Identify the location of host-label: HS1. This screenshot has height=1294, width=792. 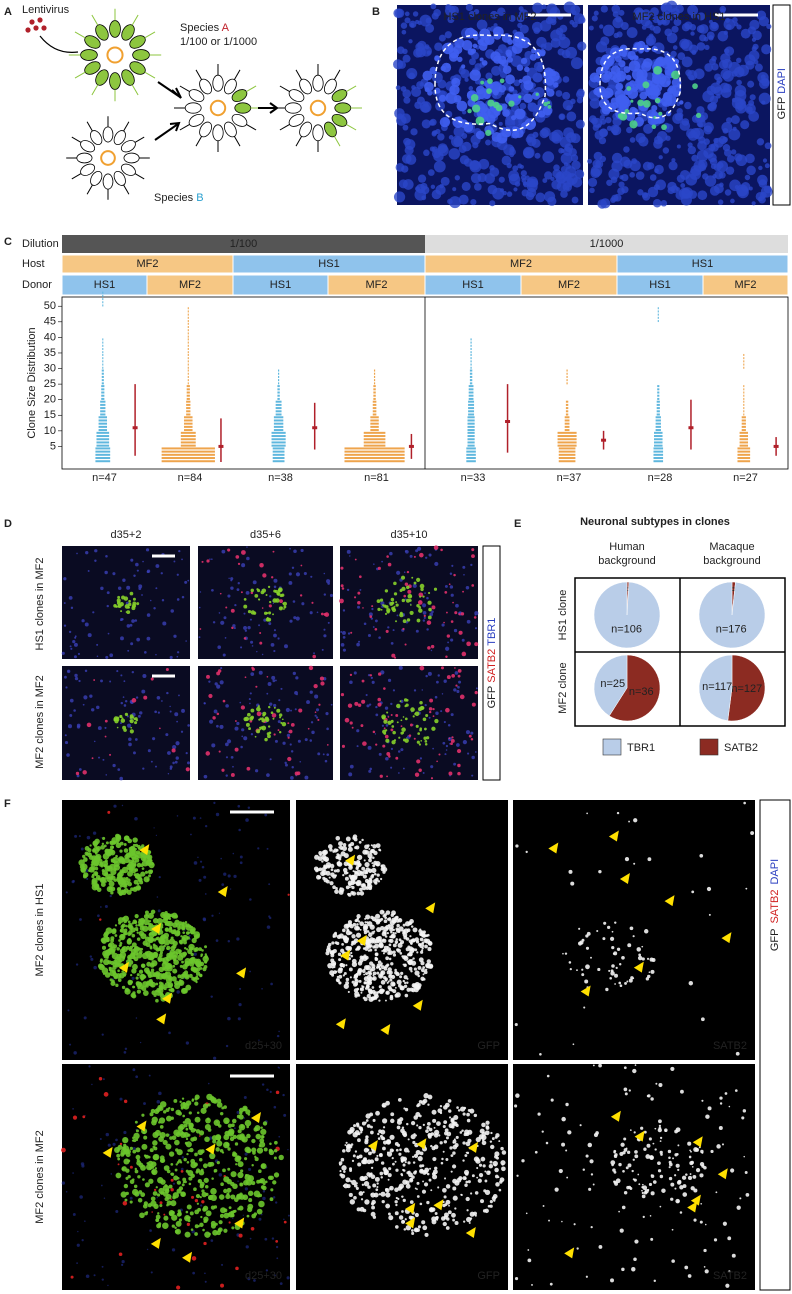
(328, 264).